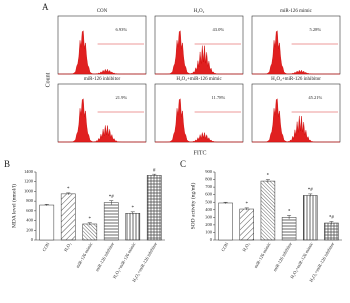 The width and height of the screenshot is (350, 303). Describe the element at coordinates (209, 231) in the screenshot. I see `y-tick-label: 100` at that location.